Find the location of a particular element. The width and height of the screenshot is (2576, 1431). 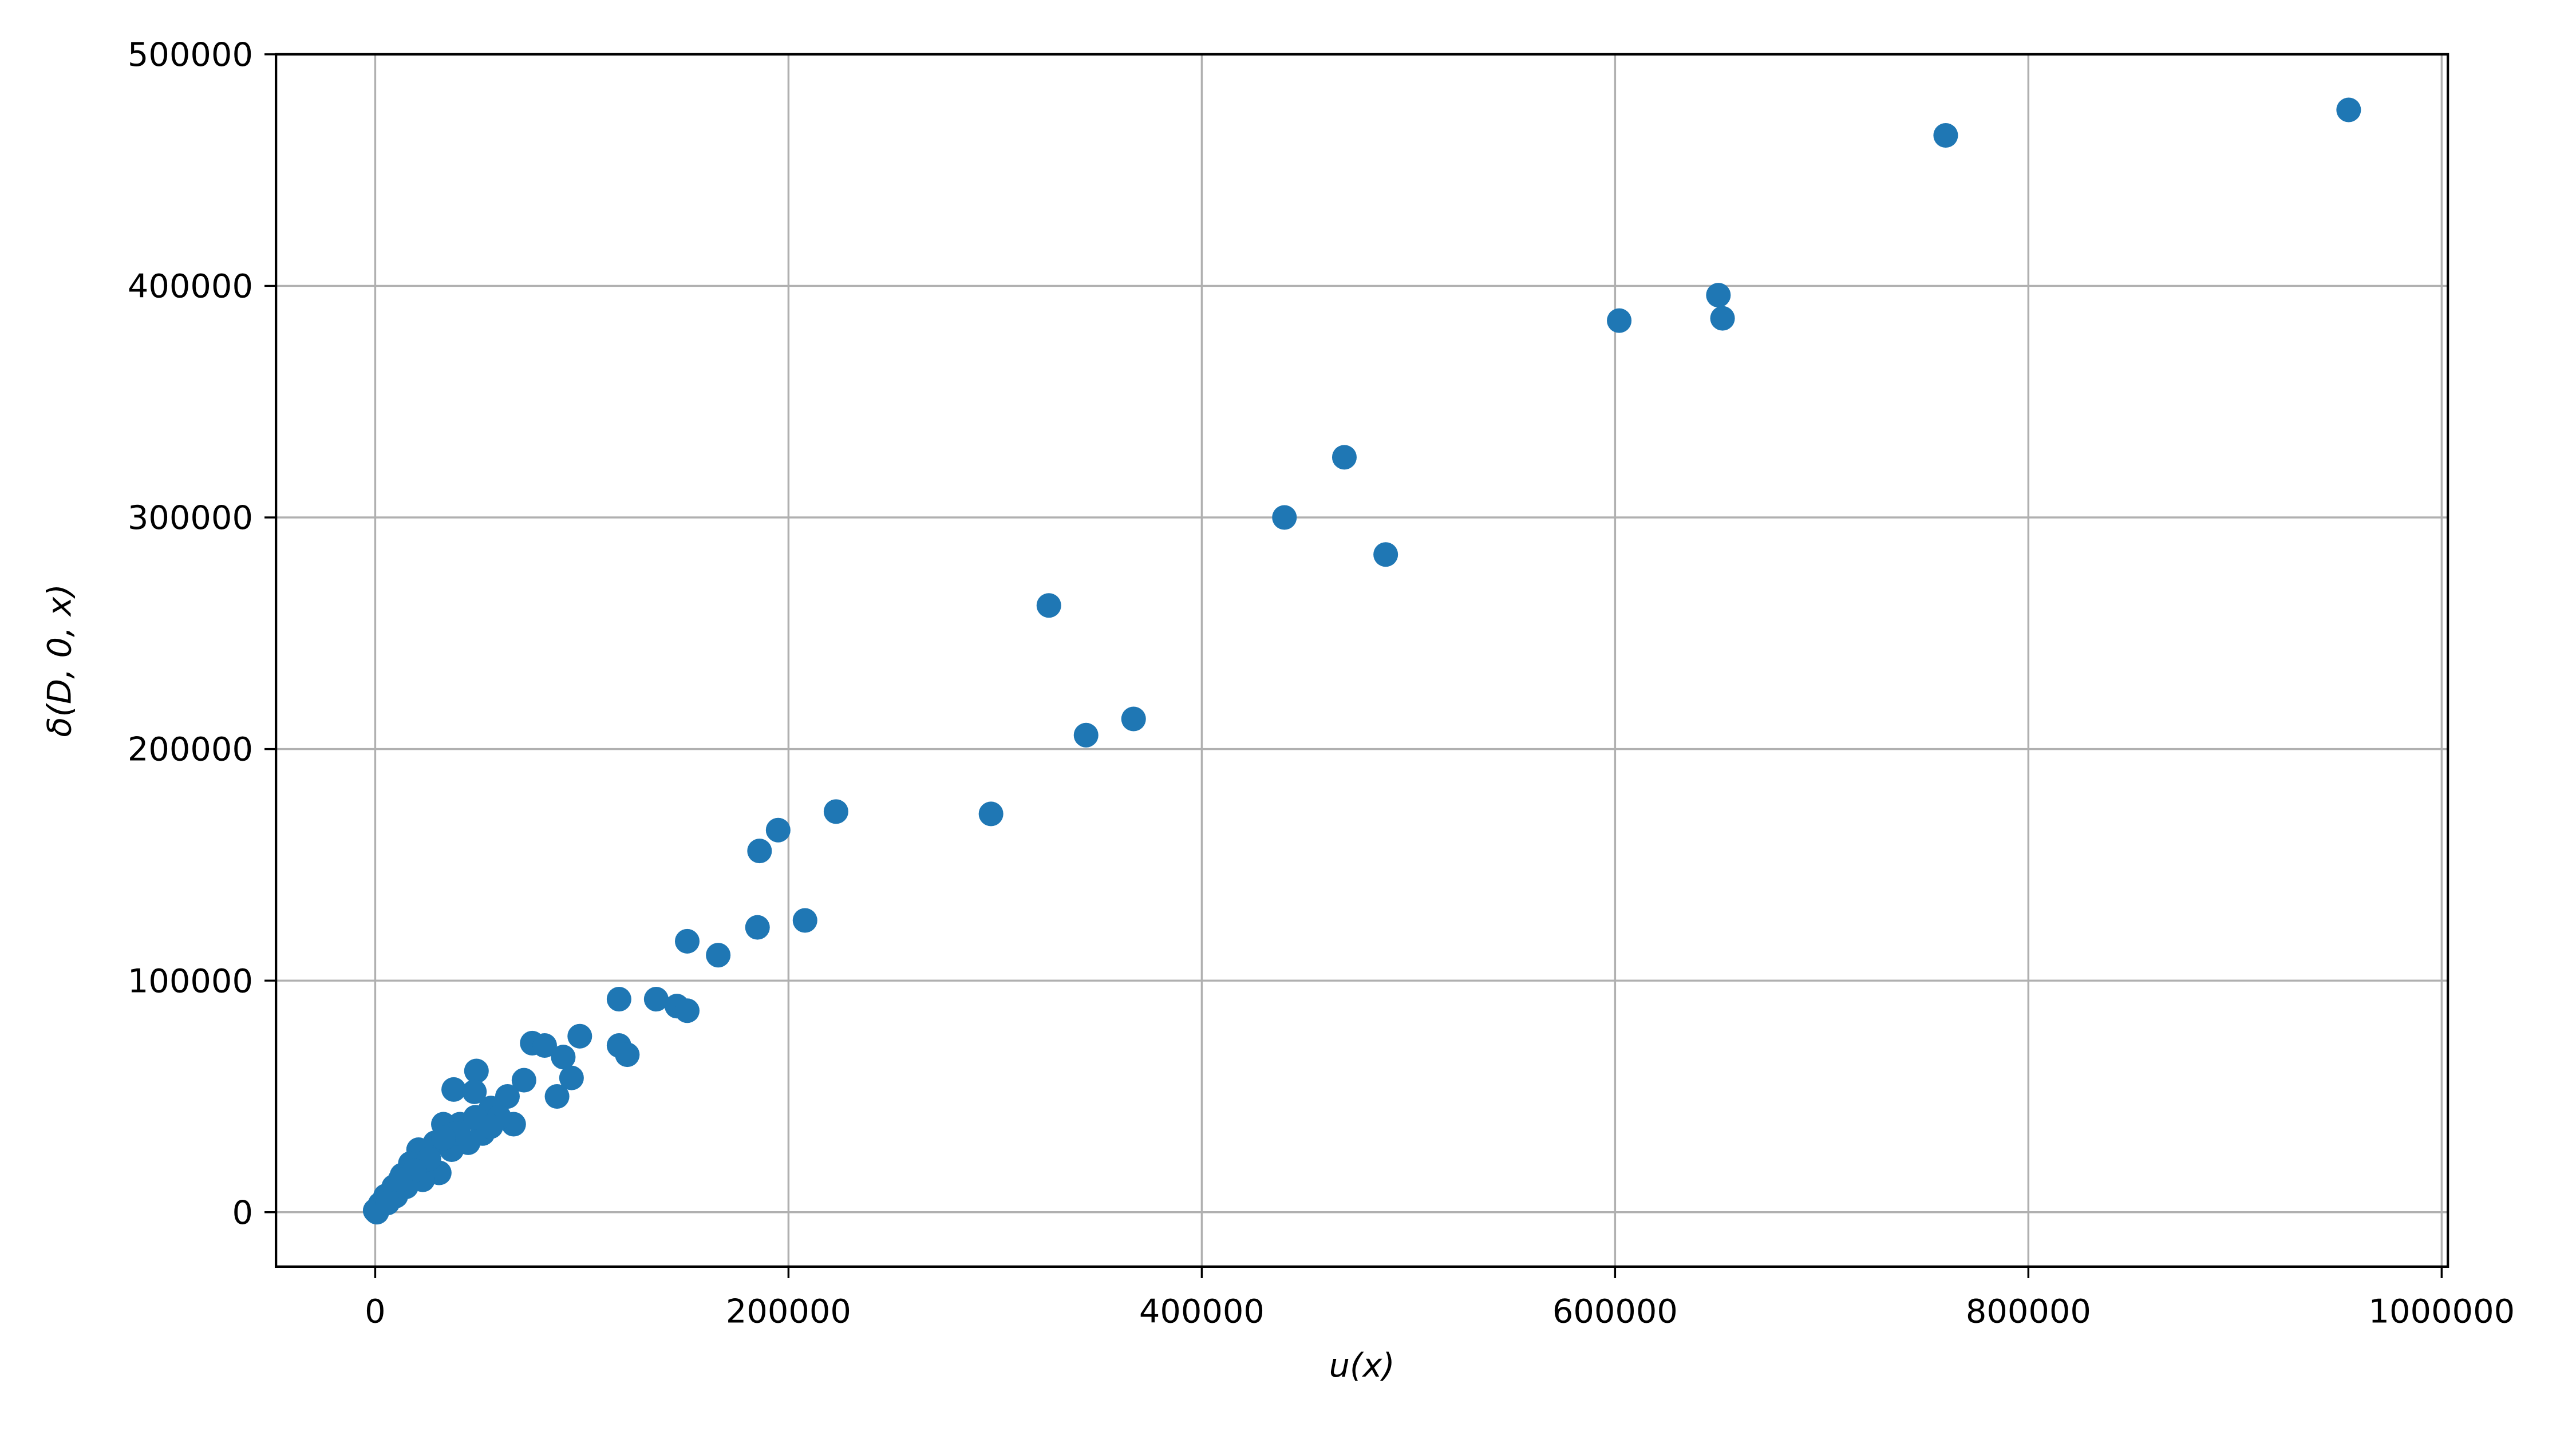

y-tick-label: 400000 is located at coordinates (190, 286).